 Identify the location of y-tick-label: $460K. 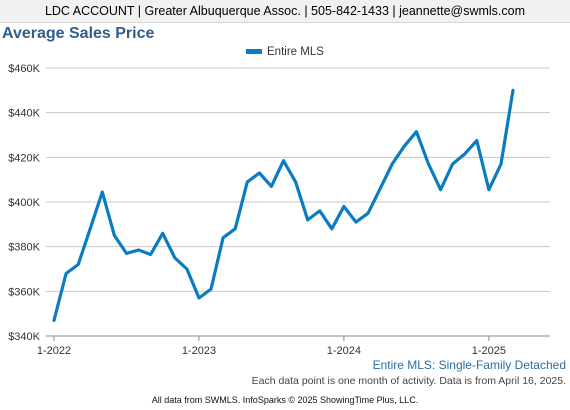
(24, 69).